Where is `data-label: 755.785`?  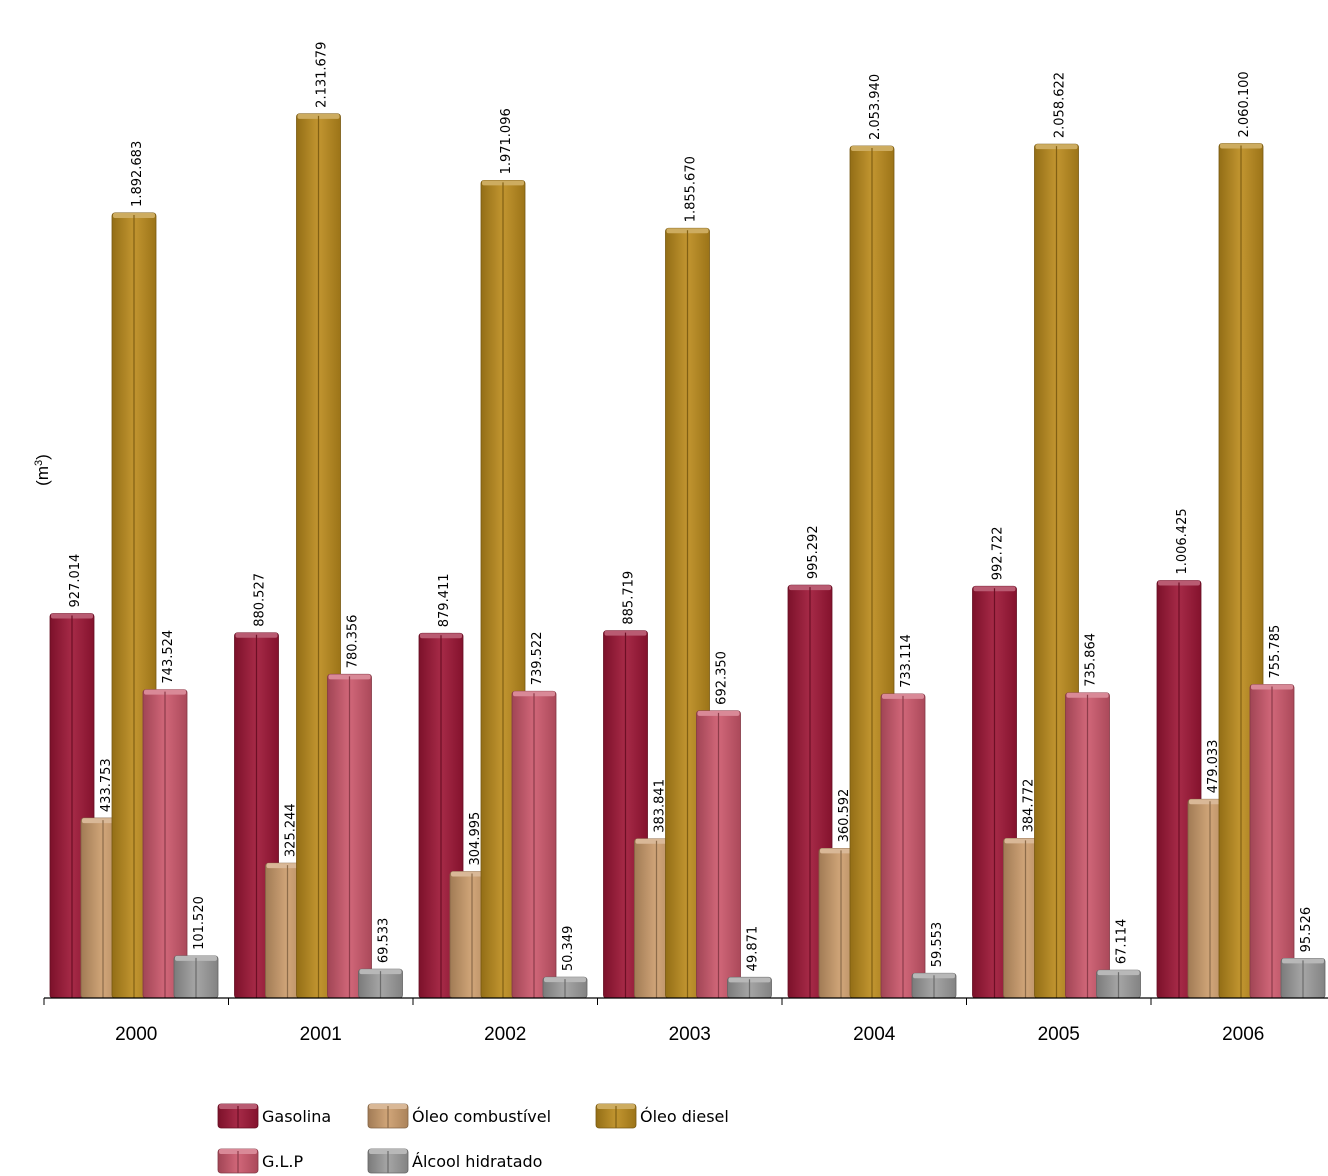
data-label: 755.785 is located at coordinates (1275, 652).